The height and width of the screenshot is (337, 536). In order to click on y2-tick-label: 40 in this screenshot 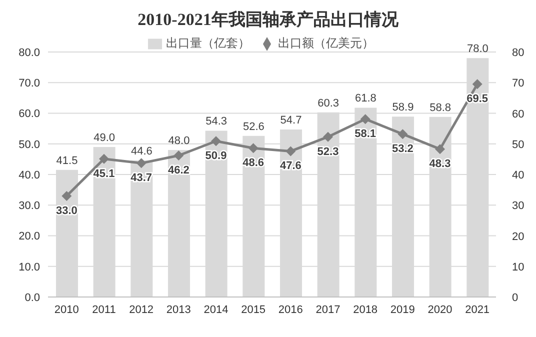, I will do `click(518, 176)`.